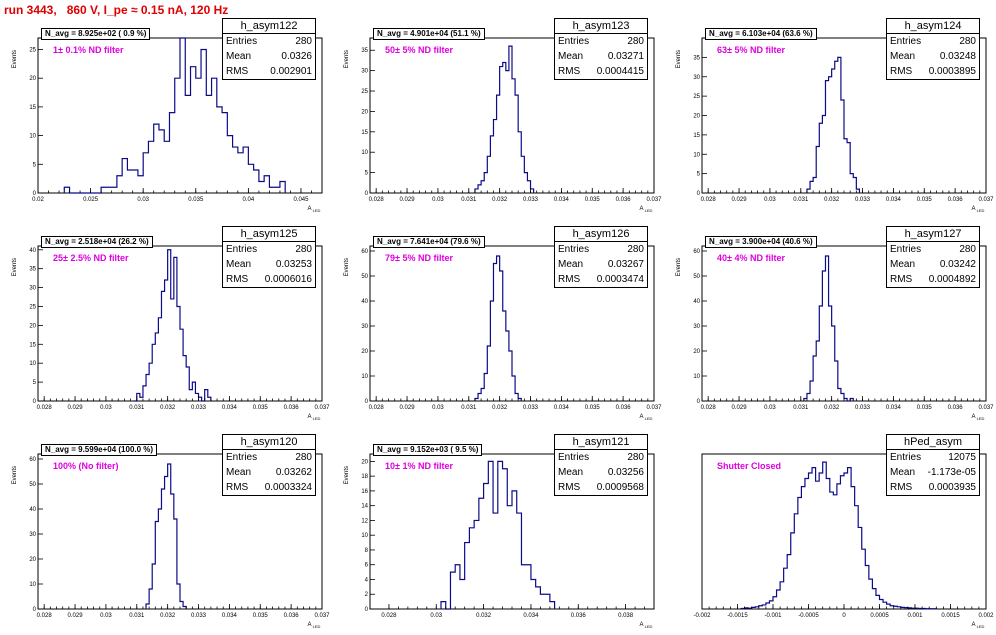 Image resolution: width=996 pixels, height=635 pixels. Describe the element at coordinates (498, 535) in the screenshot. I see `histogram-series` at that location.